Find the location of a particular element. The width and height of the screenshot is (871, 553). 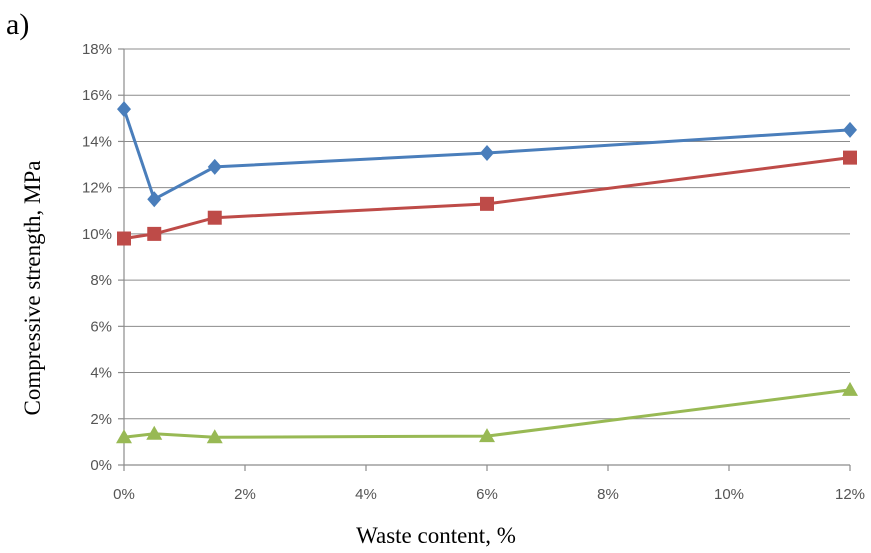

x-axis-title: Waste content, % is located at coordinates (436, 535).